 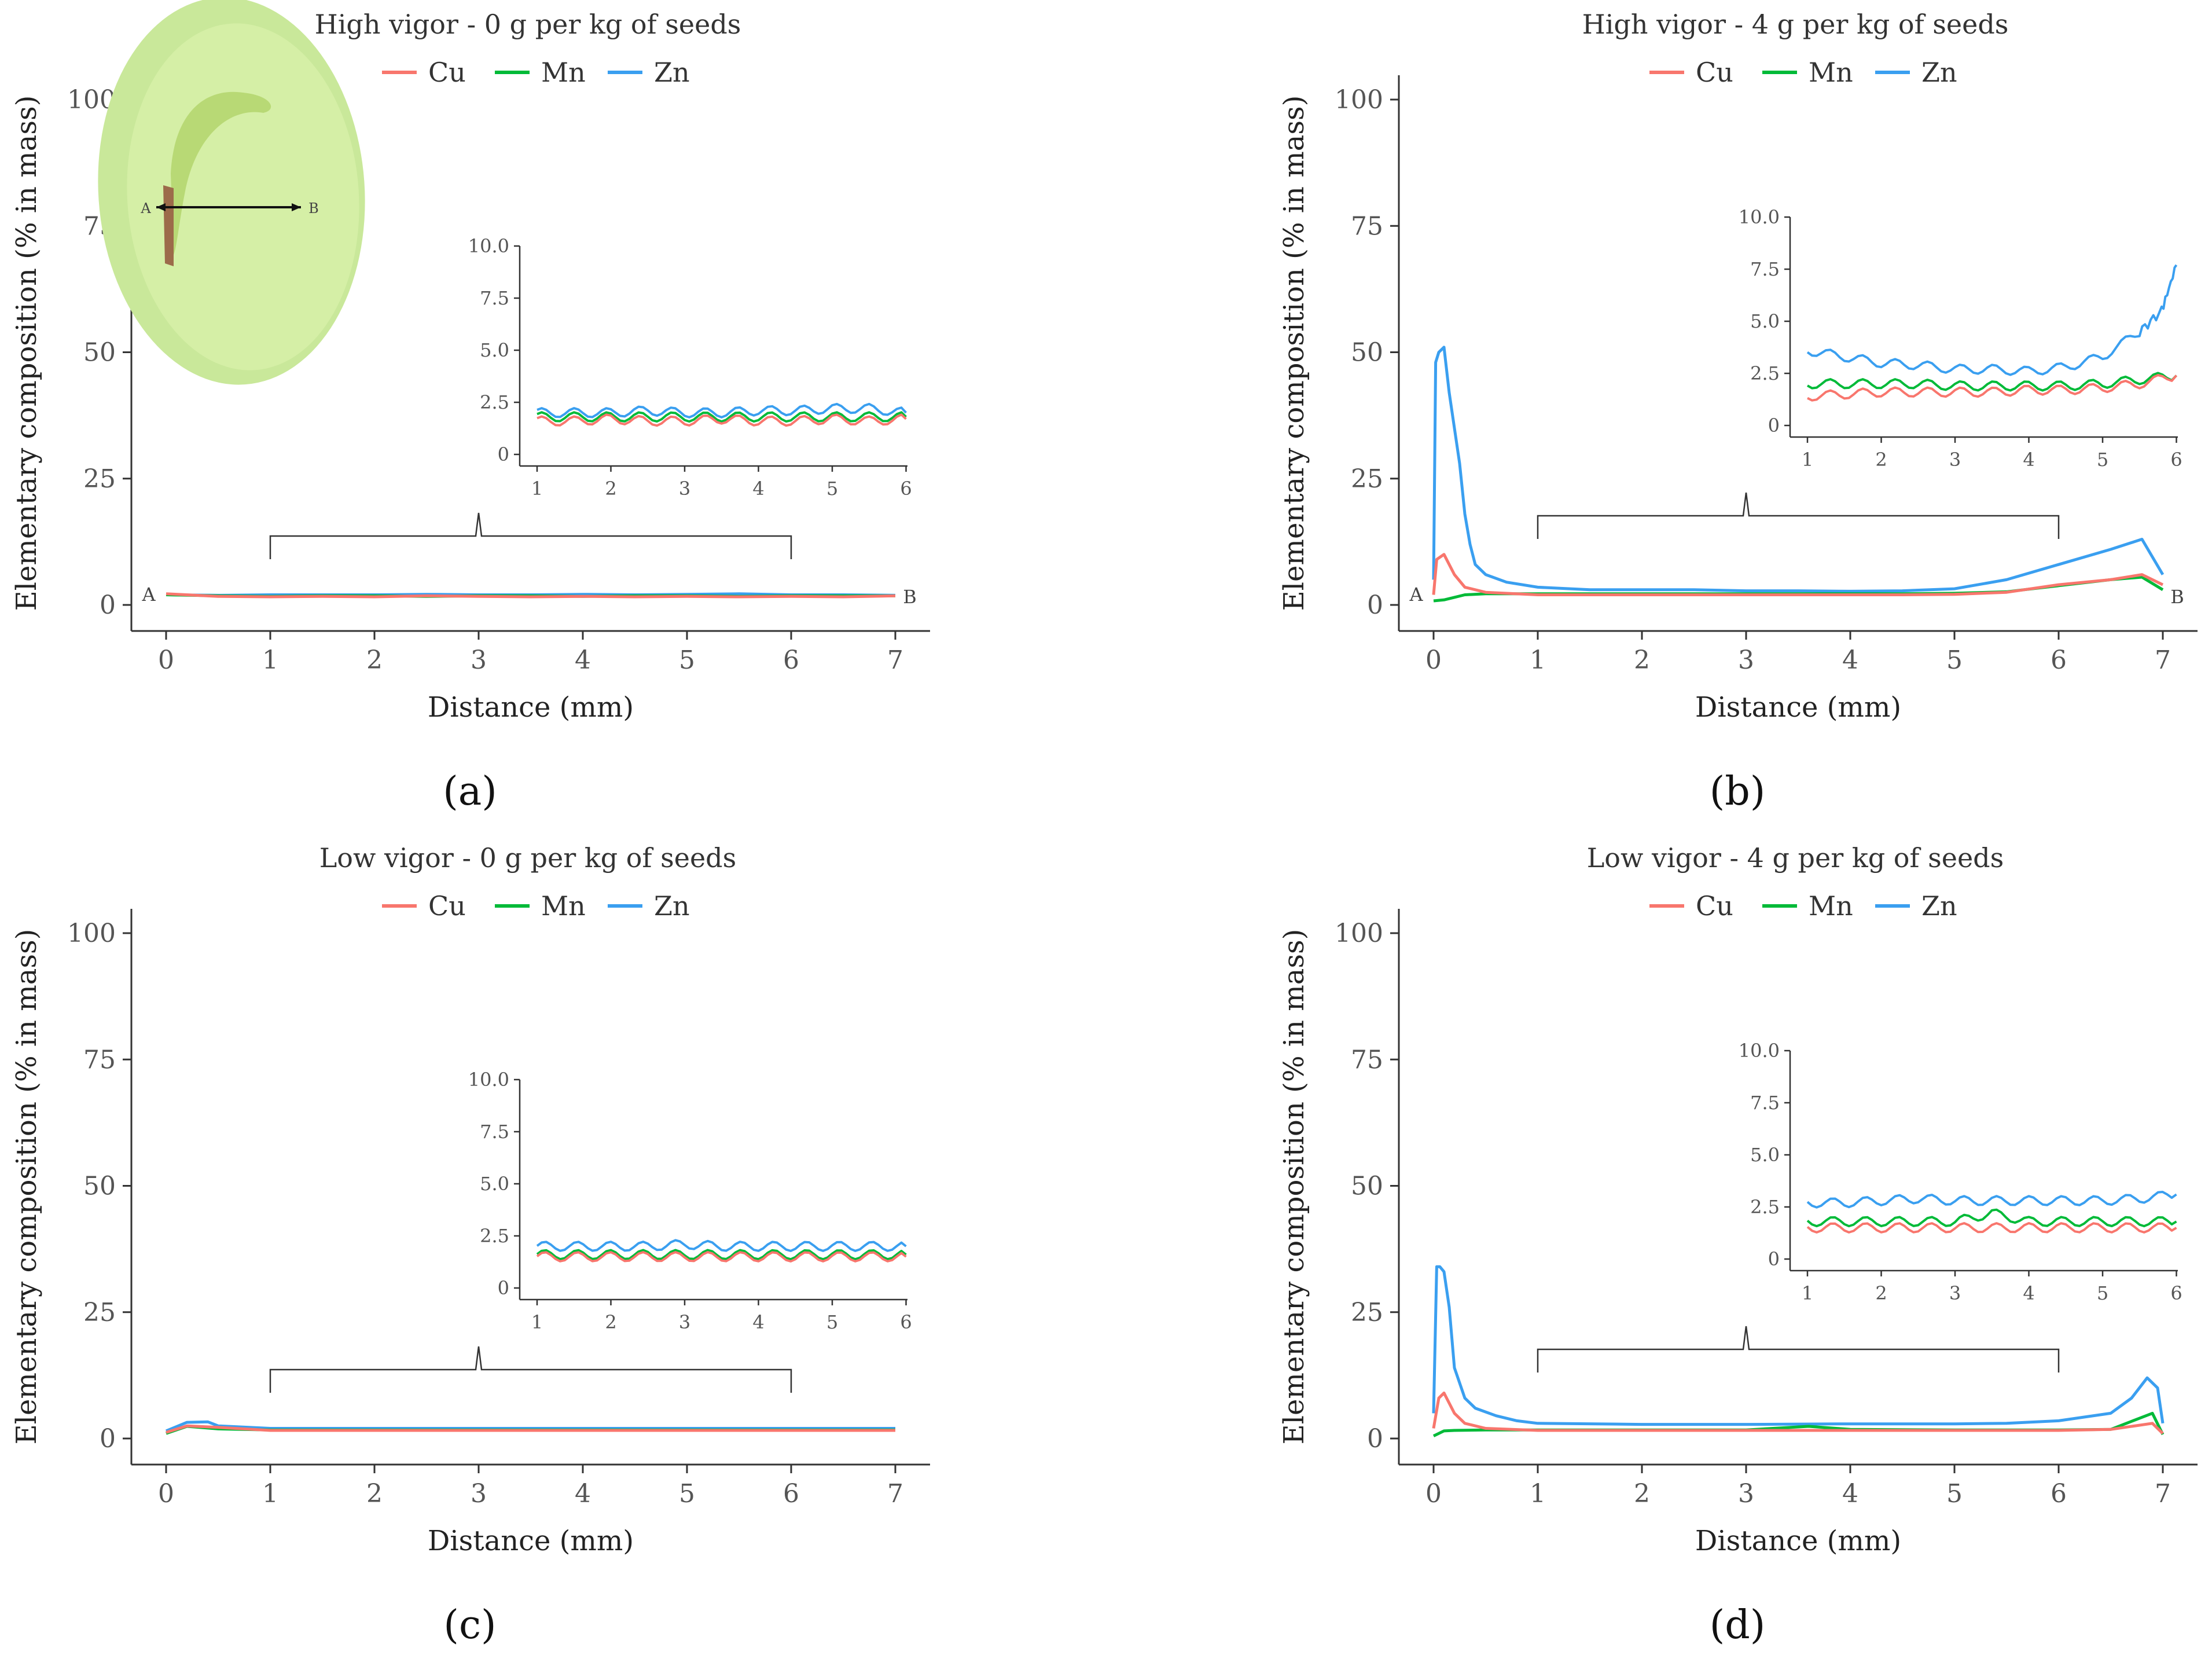 I want to click on x-tick-label: 7, so click(x=895, y=660).